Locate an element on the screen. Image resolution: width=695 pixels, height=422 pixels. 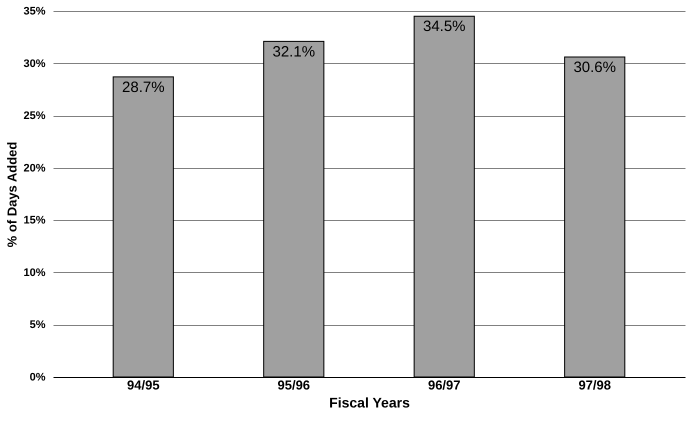
x-tick-label: 94/95 is located at coordinates (143, 385).